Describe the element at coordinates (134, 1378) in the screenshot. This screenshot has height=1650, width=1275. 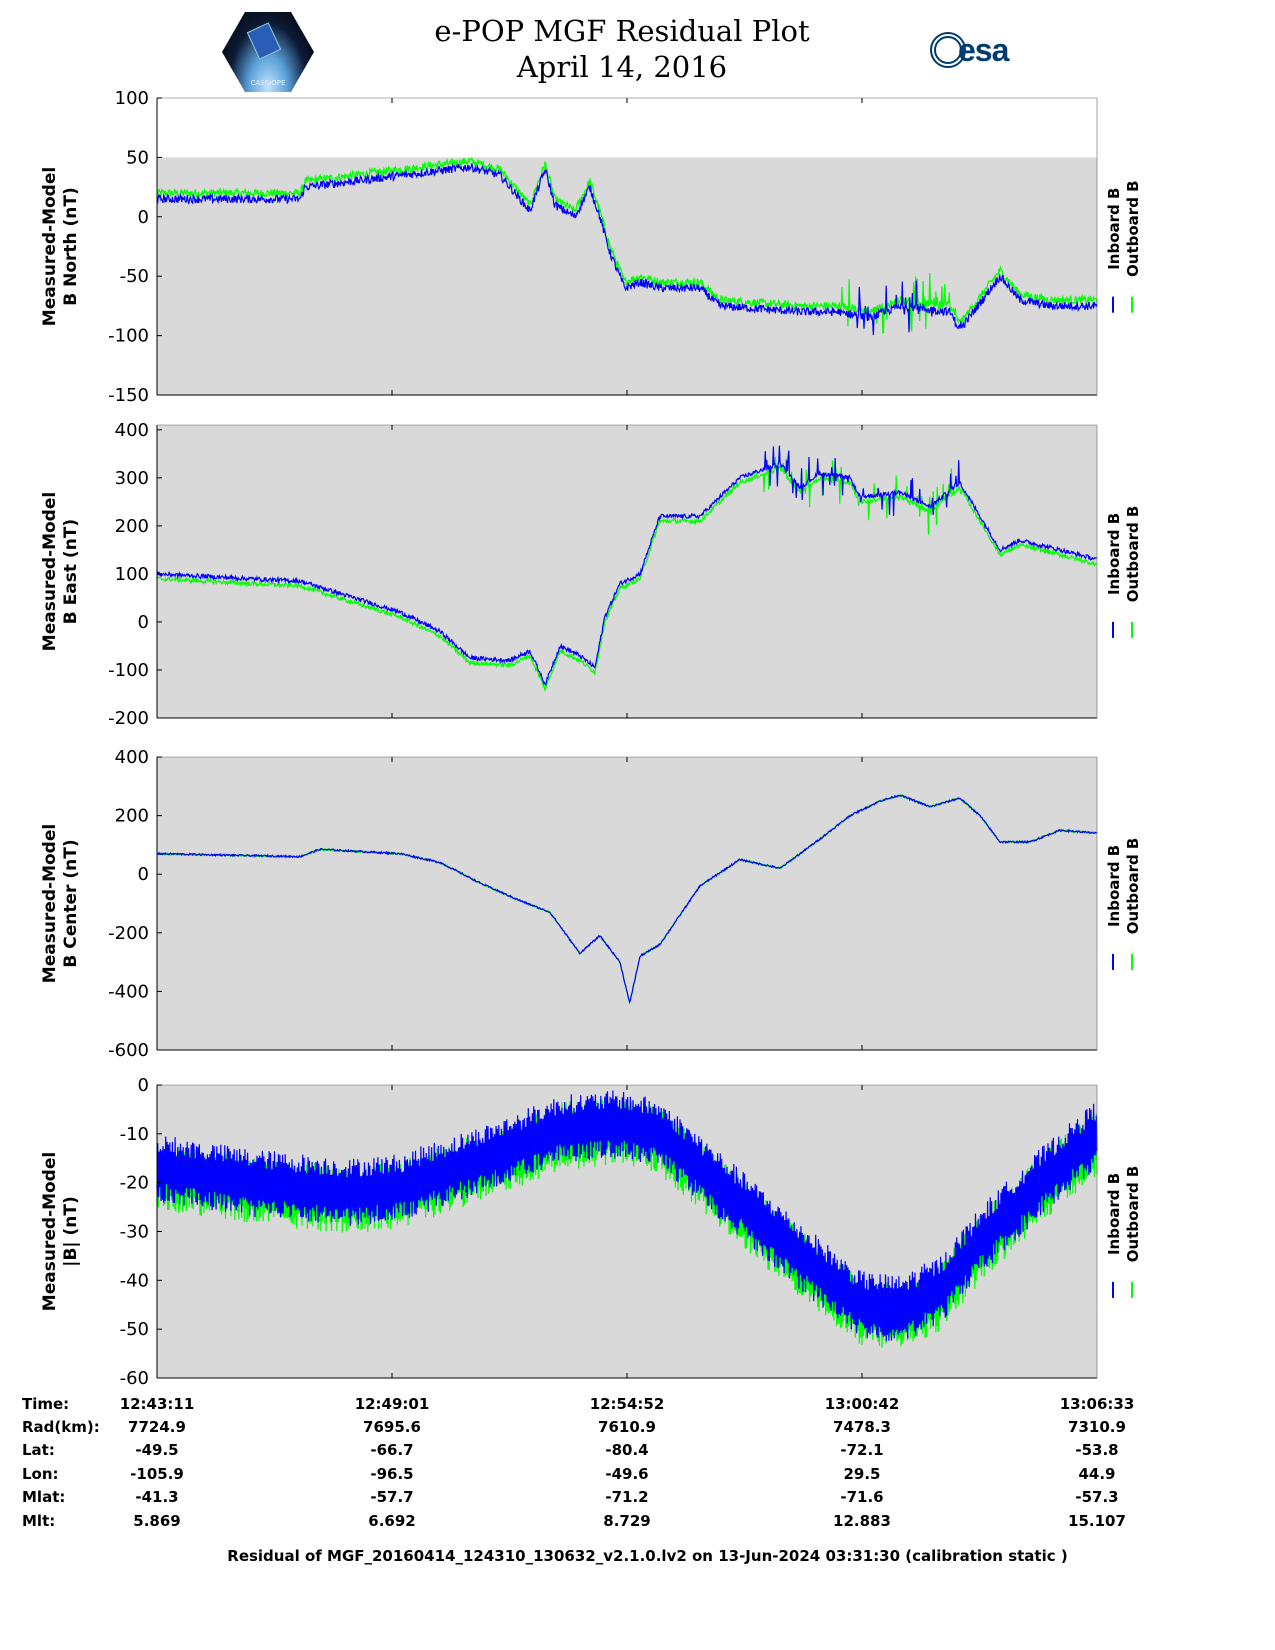
I see `y-tick-label: -60` at that location.